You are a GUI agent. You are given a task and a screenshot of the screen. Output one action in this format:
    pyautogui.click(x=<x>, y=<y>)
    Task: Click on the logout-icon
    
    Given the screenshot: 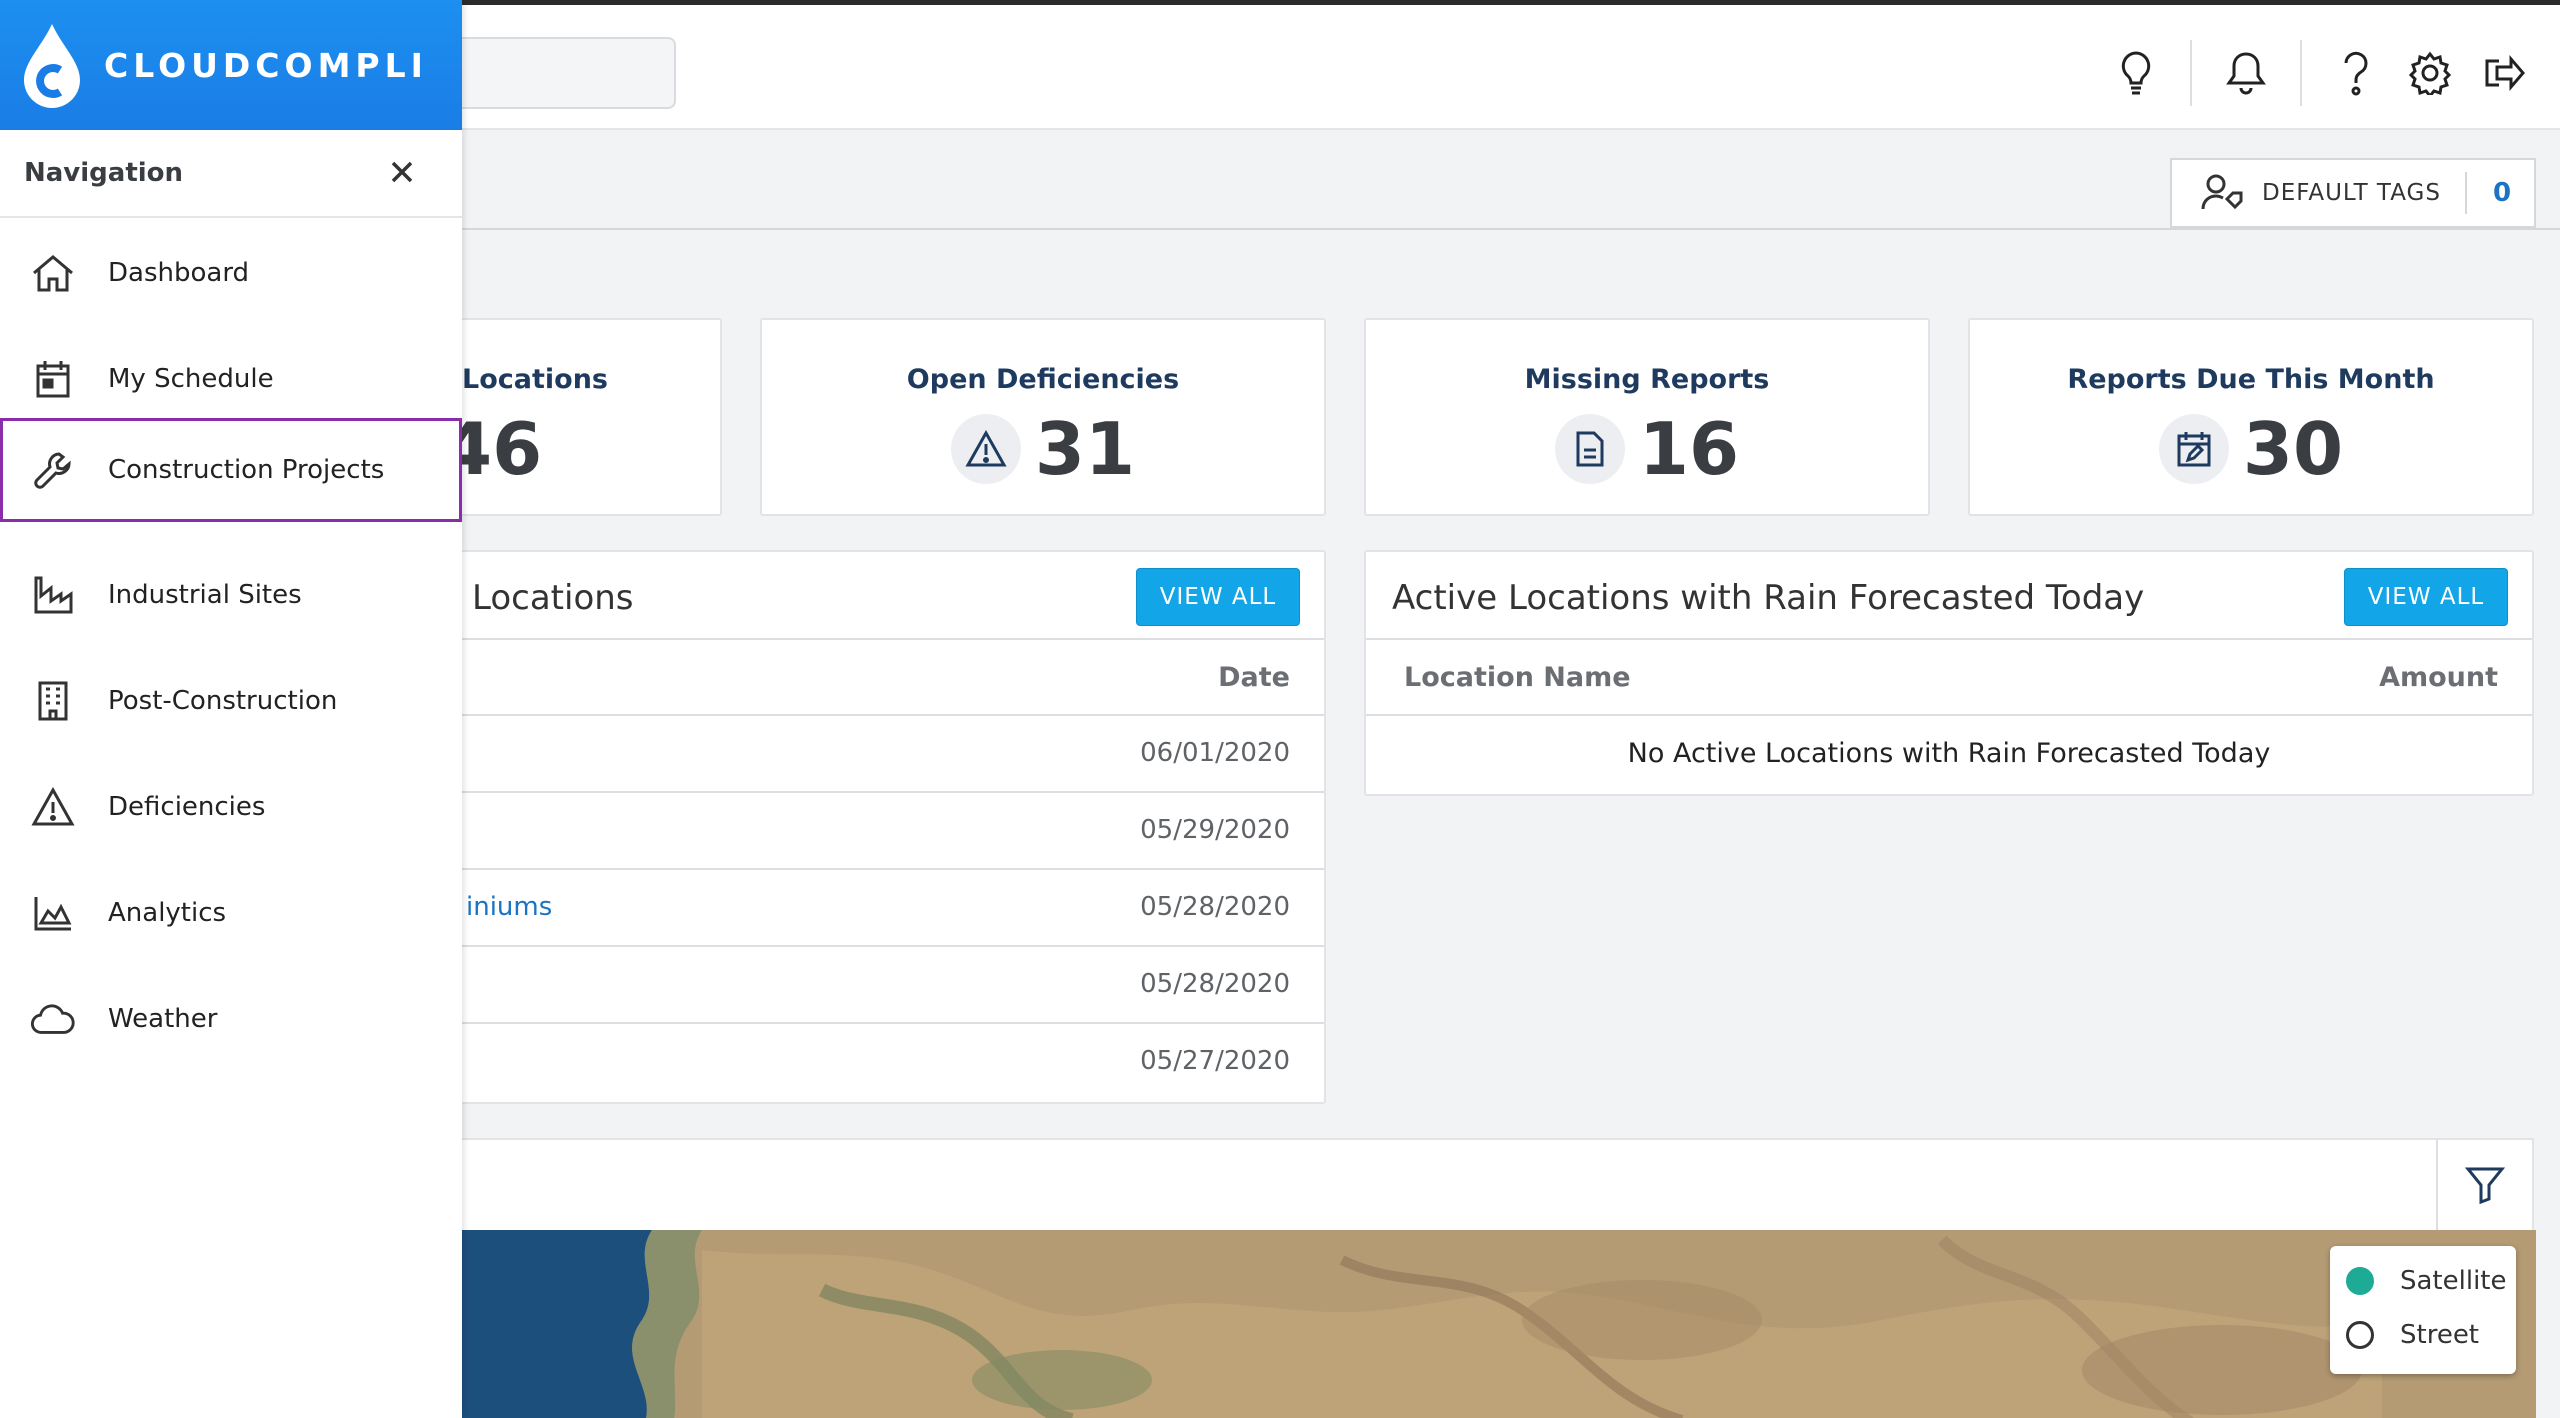 What is the action you would take?
    pyautogui.click(x=2504, y=73)
    